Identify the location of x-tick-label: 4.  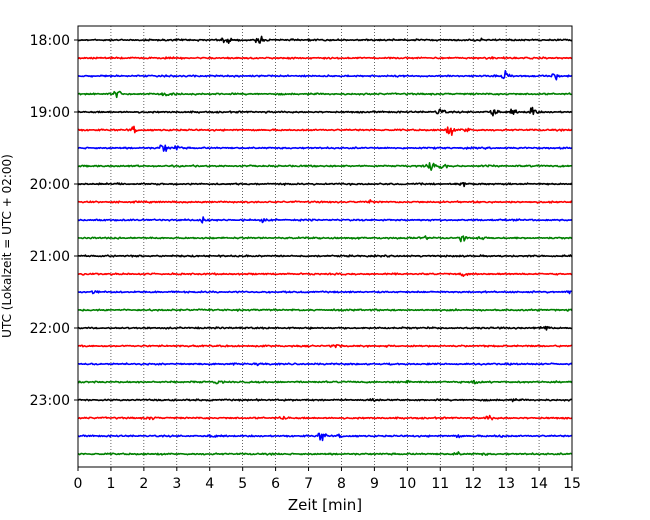
(209, 484).